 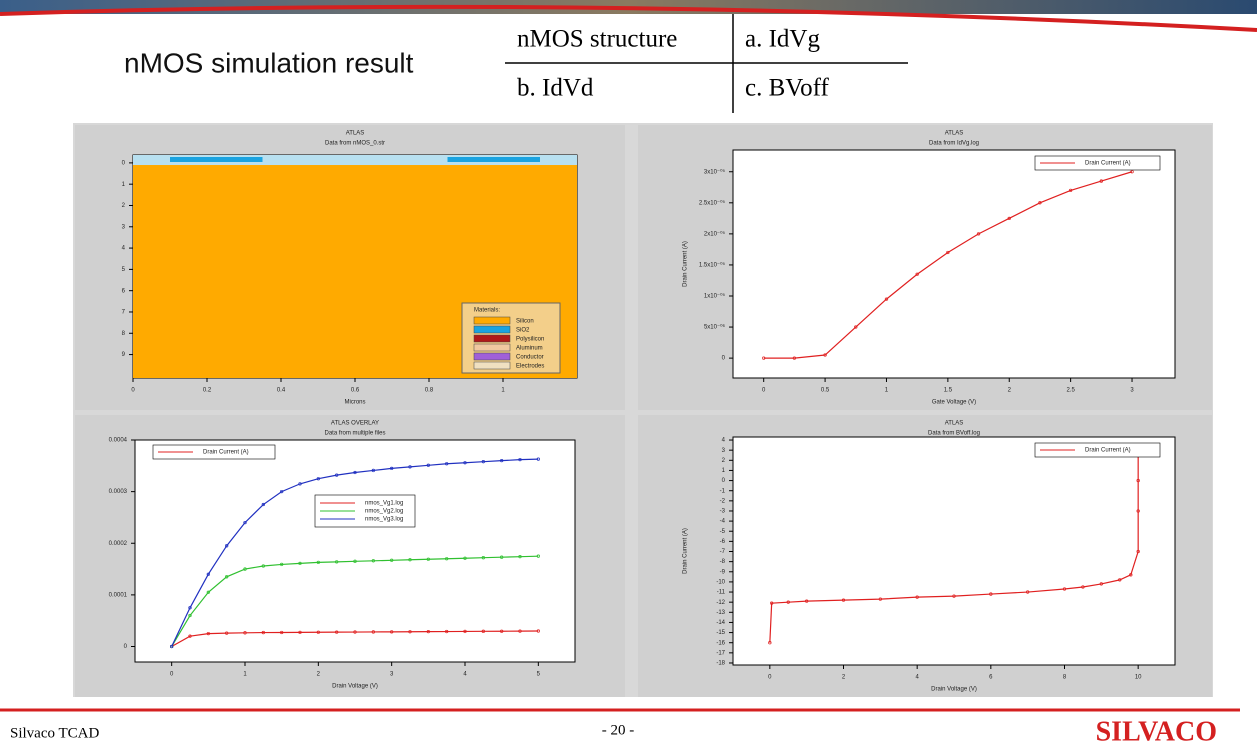 What do you see at coordinates (628, 18) in the screenshot?
I see `banner-curve` at bounding box center [628, 18].